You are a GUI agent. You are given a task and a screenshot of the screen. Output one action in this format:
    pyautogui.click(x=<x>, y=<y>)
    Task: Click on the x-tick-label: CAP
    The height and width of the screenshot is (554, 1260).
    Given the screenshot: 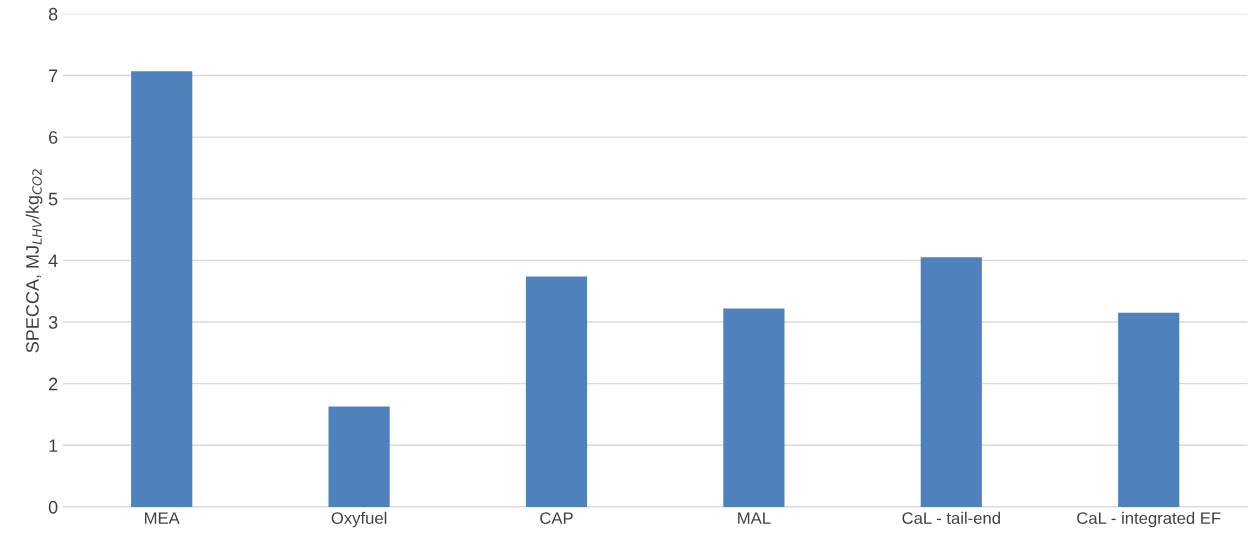 What is the action you would take?
    pyautogui.click(x=556, y=518)
    